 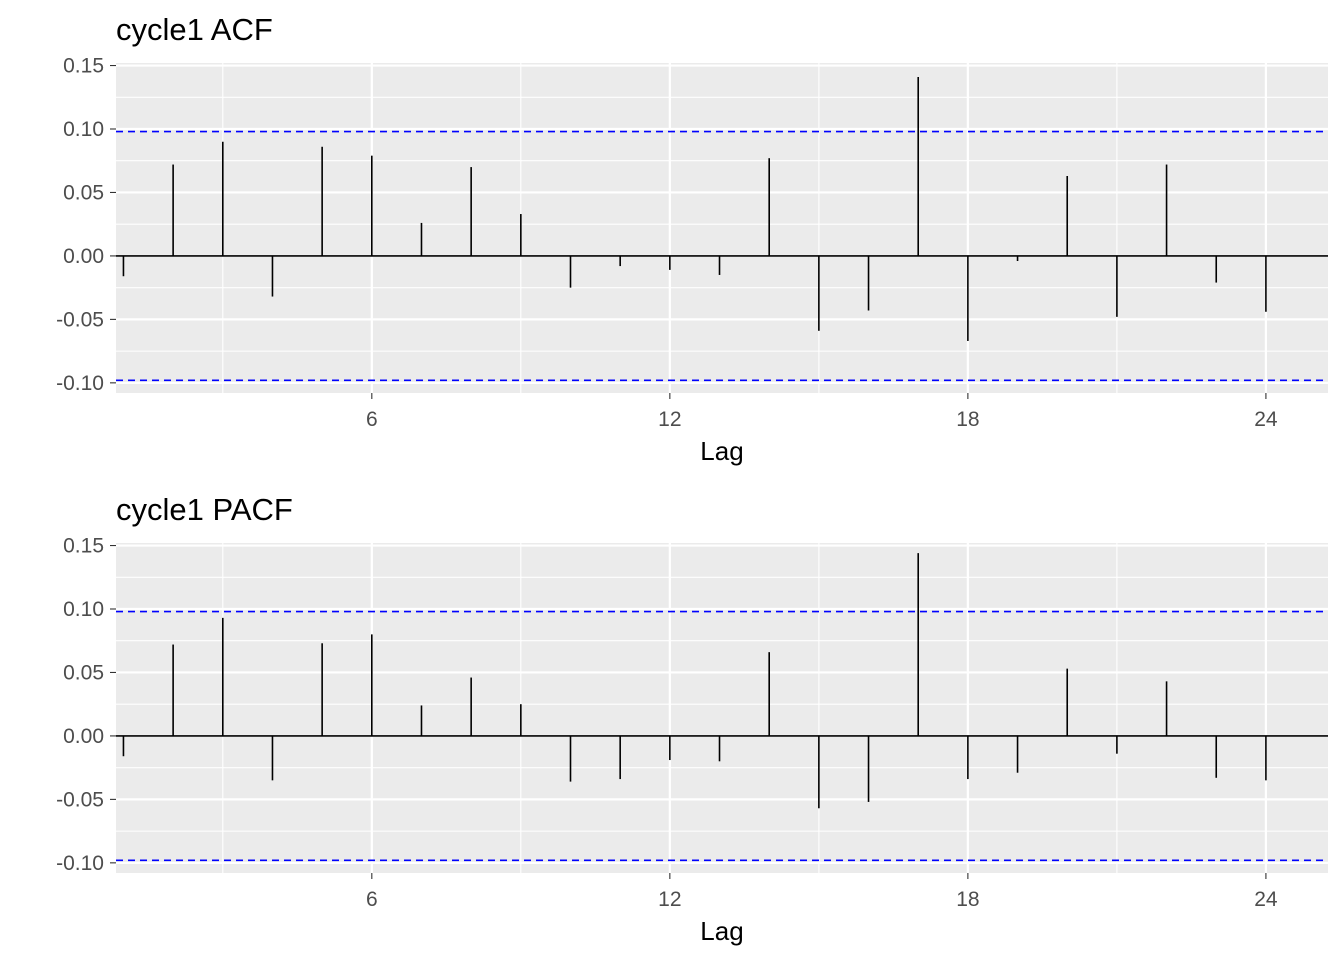 I want to click on pacf-y-tick-label: -0.05, so click(x=80, y=799).